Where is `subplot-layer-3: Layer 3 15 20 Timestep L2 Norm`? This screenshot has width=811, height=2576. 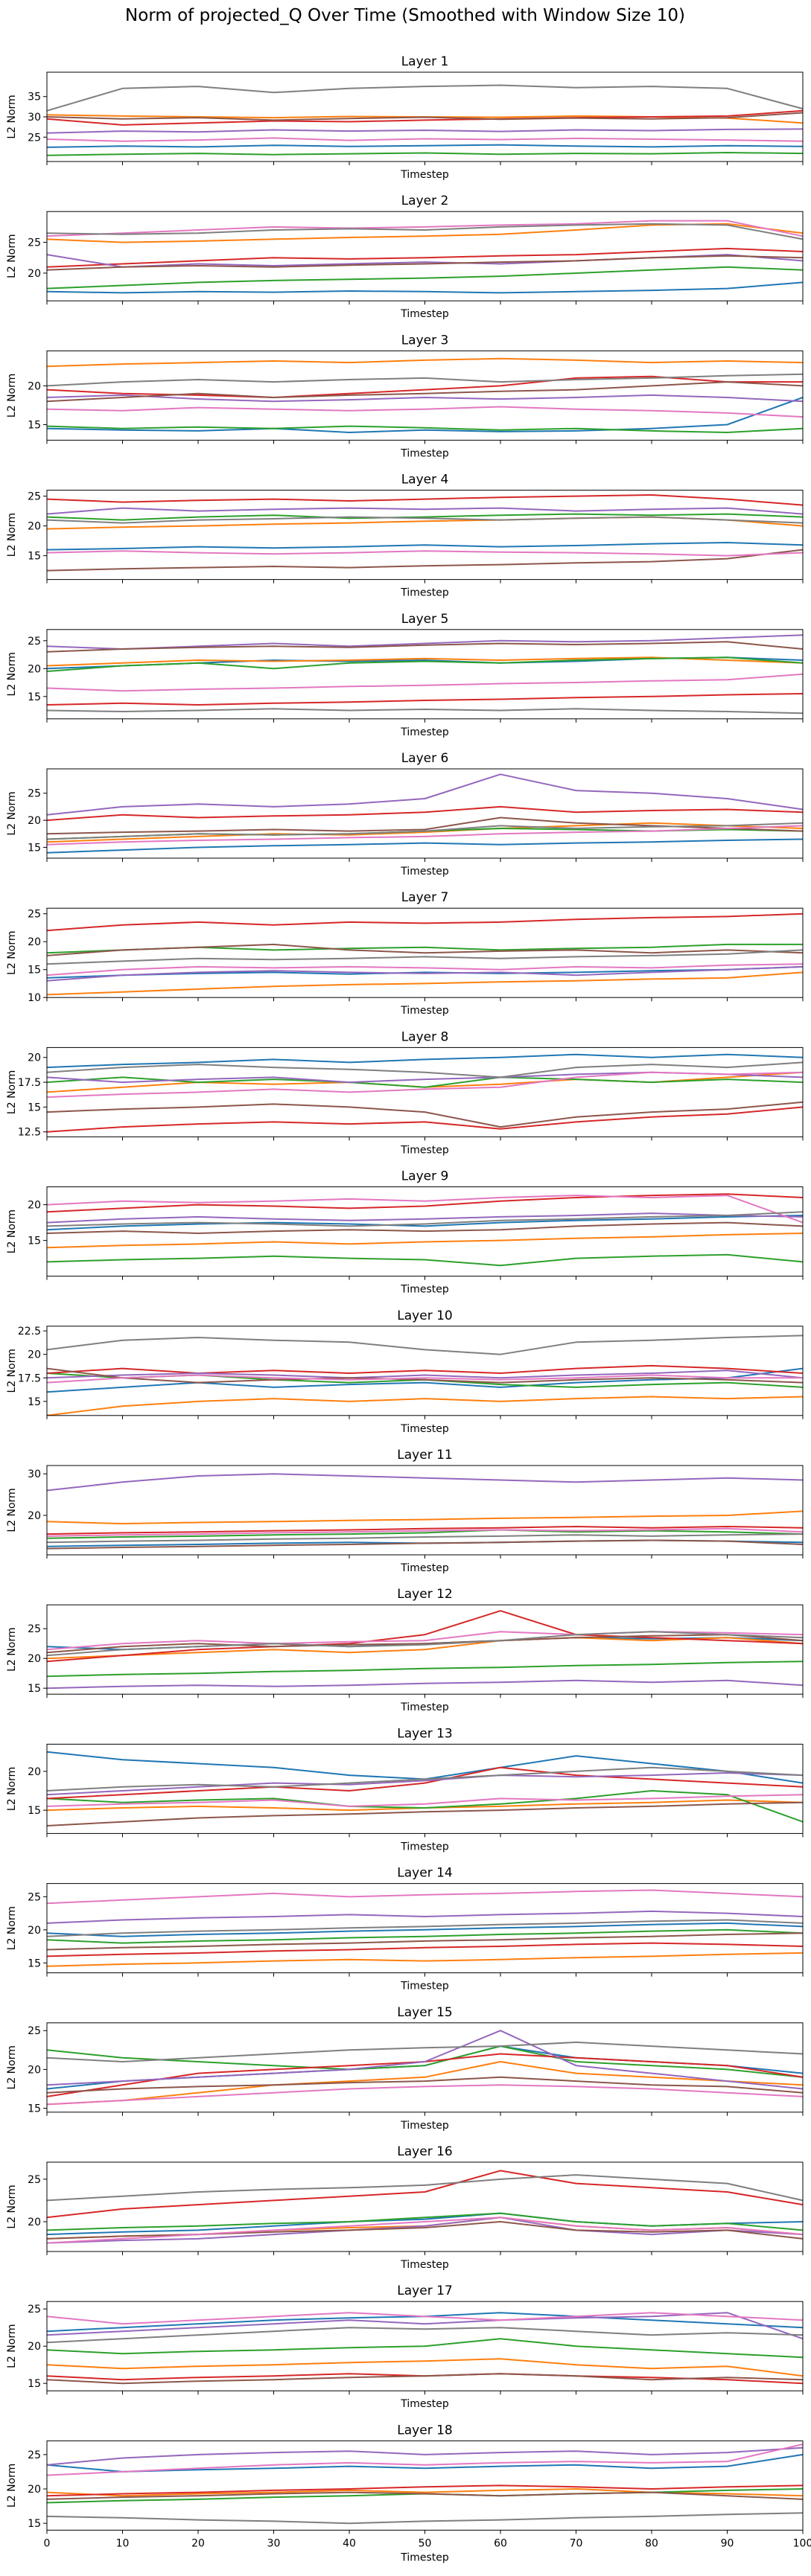
subplot-layer-3: Layer 3 15 20 Timestep L2 Norm is located at coordinates (405, 396).